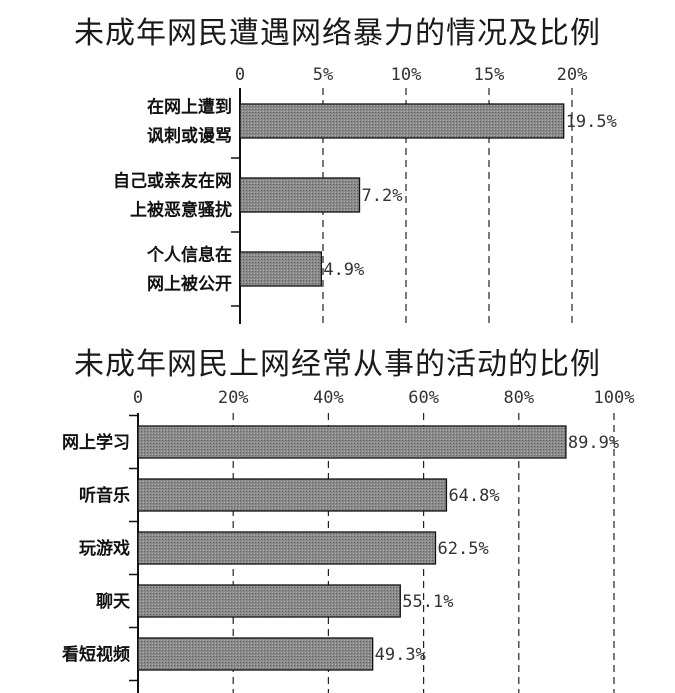 This screenshot has height=693, width=675. I want to click on category-label: 聊天, so click(113, 601).